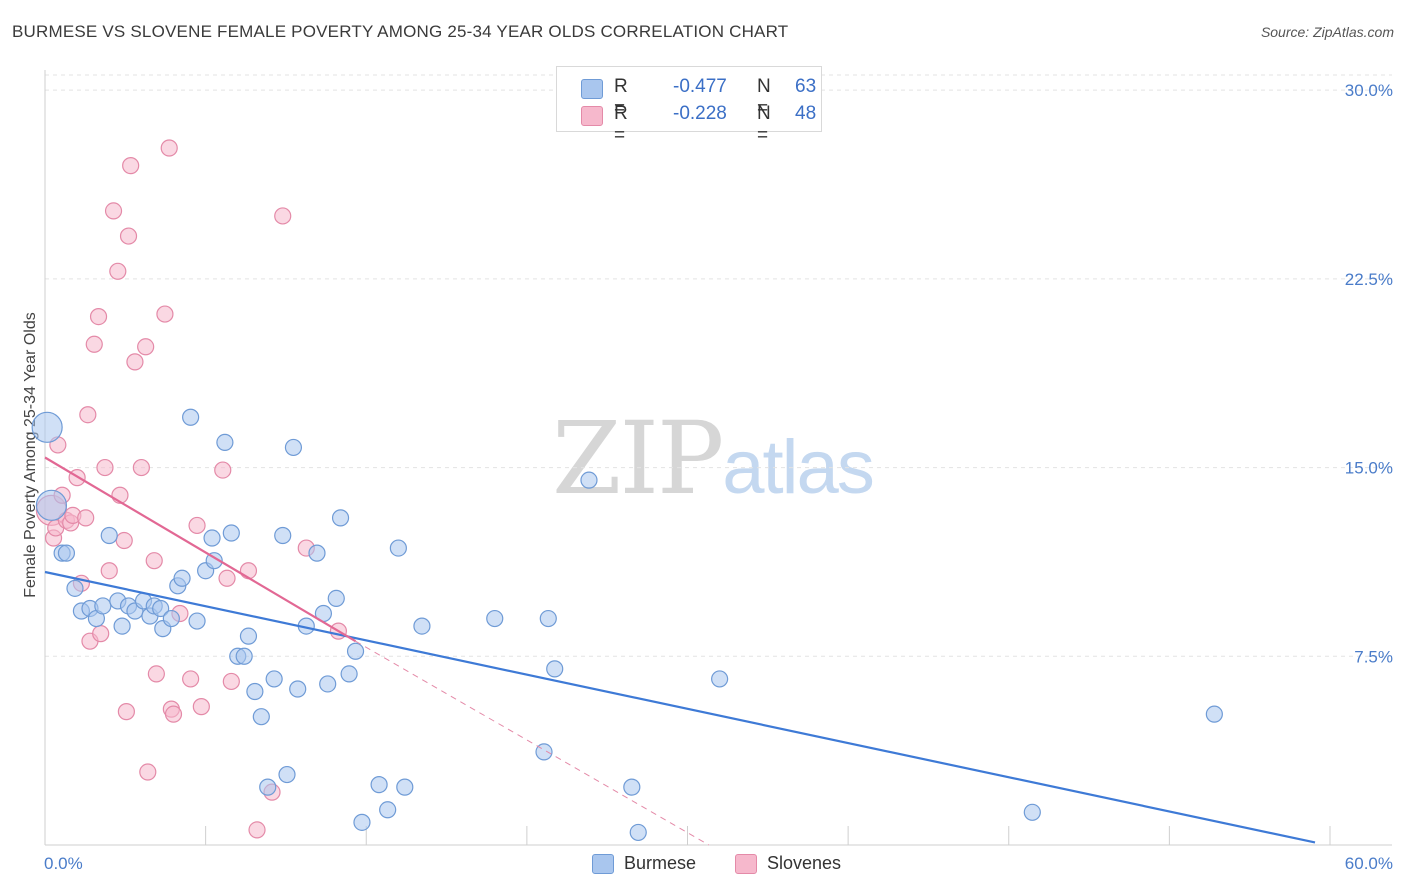  Describe the element at coordinates (200, 549) in the screenshot. I see `slovenes-trend-line` at that location.